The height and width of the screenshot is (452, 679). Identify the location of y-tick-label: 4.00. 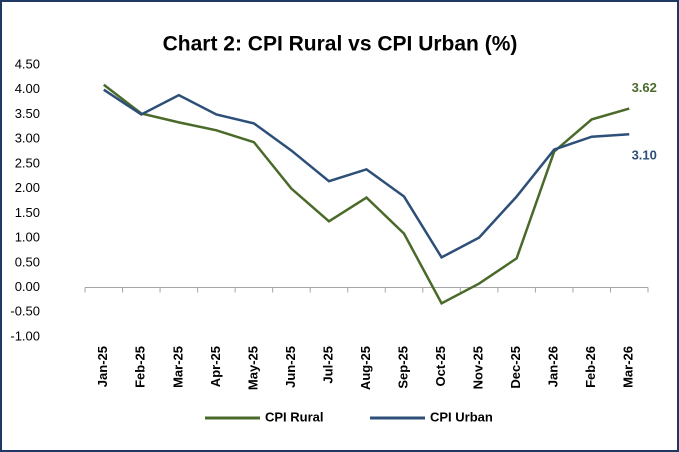
(27, 88).